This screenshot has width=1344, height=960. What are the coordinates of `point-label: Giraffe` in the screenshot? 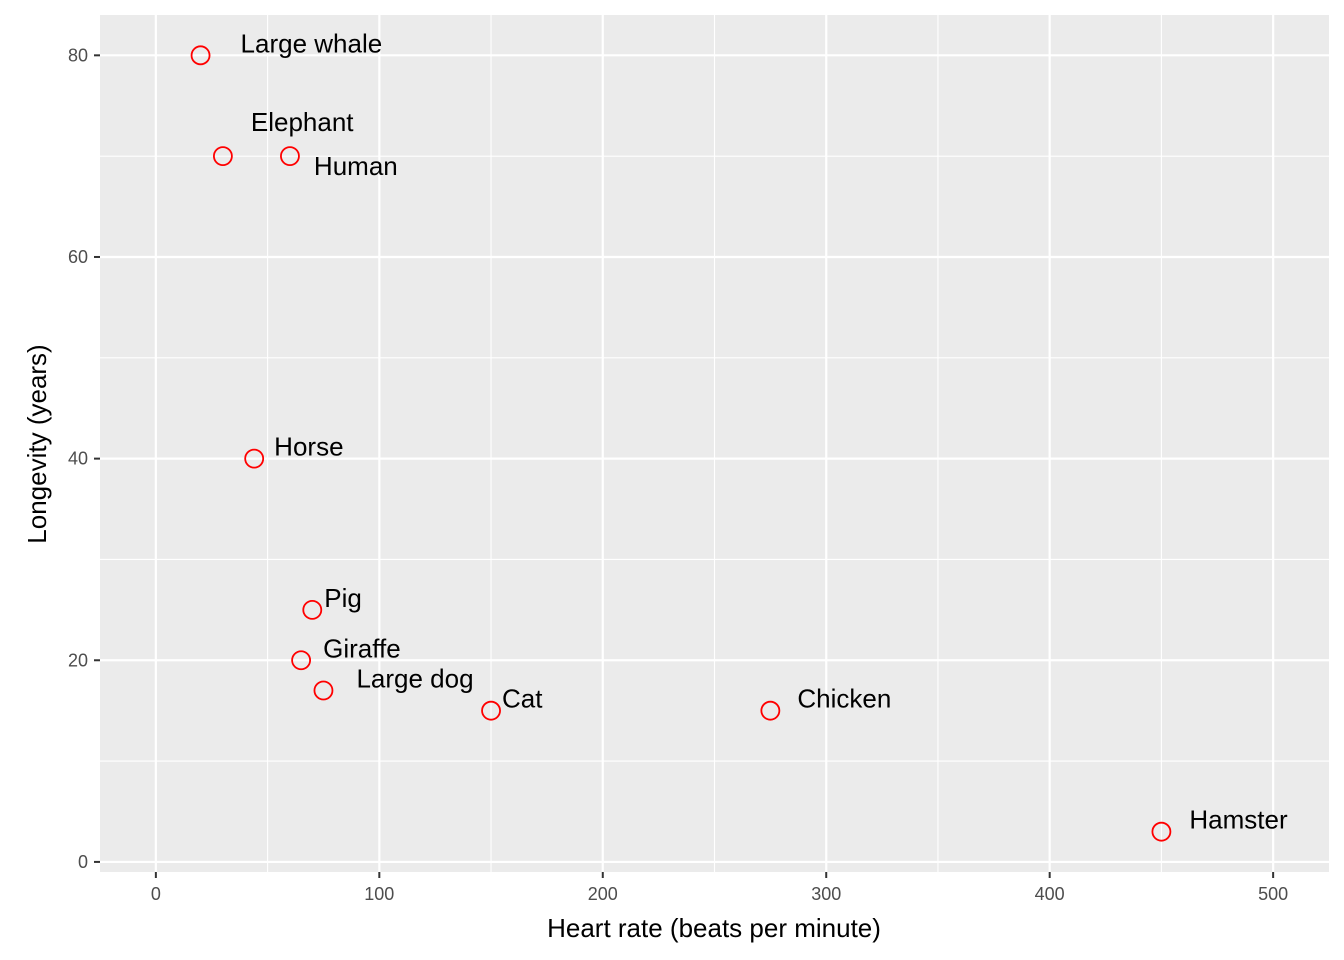 It's located at (362, 648).